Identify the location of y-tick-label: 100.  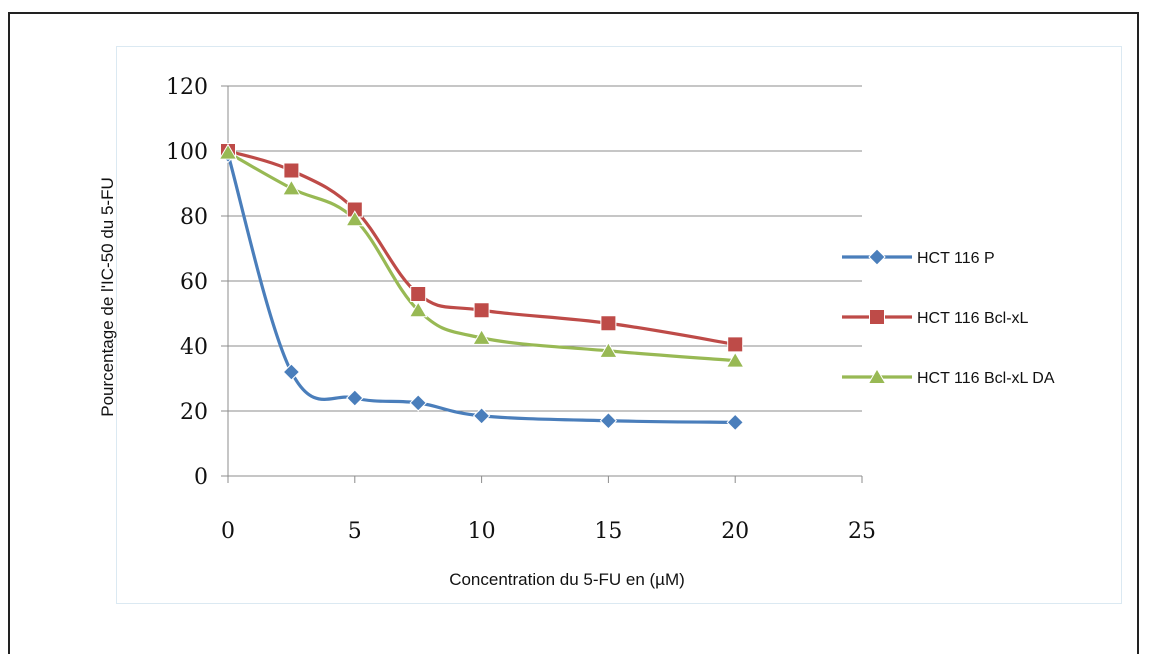
(187, 152).